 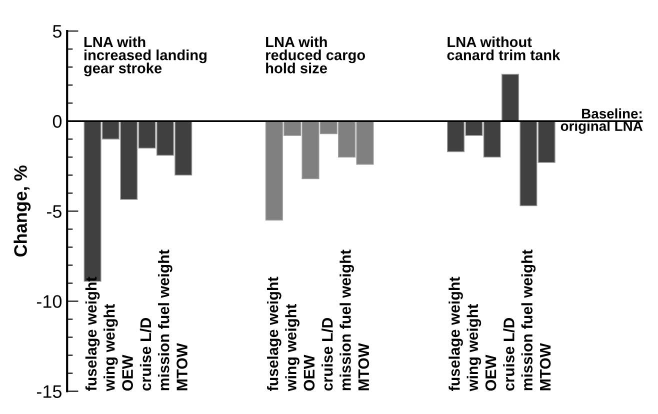 What do you see at coordinates (49, 391) in the screenshot?
I see `y-tick-label: -15` at bounding box center [49, 391].